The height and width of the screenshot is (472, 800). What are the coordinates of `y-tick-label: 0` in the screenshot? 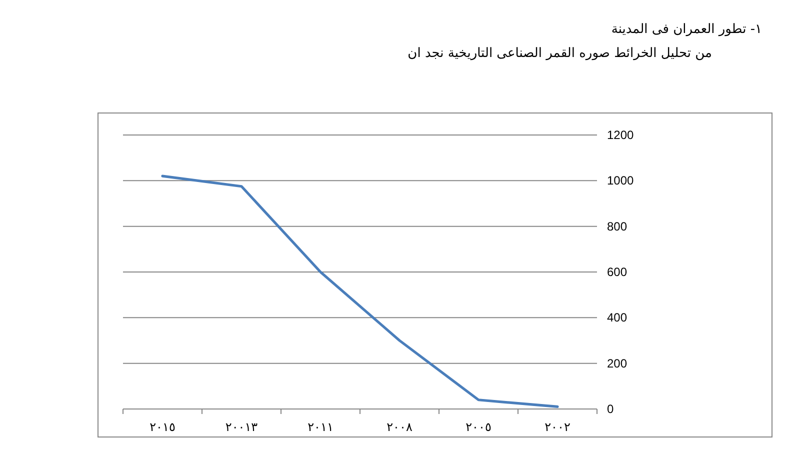 It's located at (610, 409).